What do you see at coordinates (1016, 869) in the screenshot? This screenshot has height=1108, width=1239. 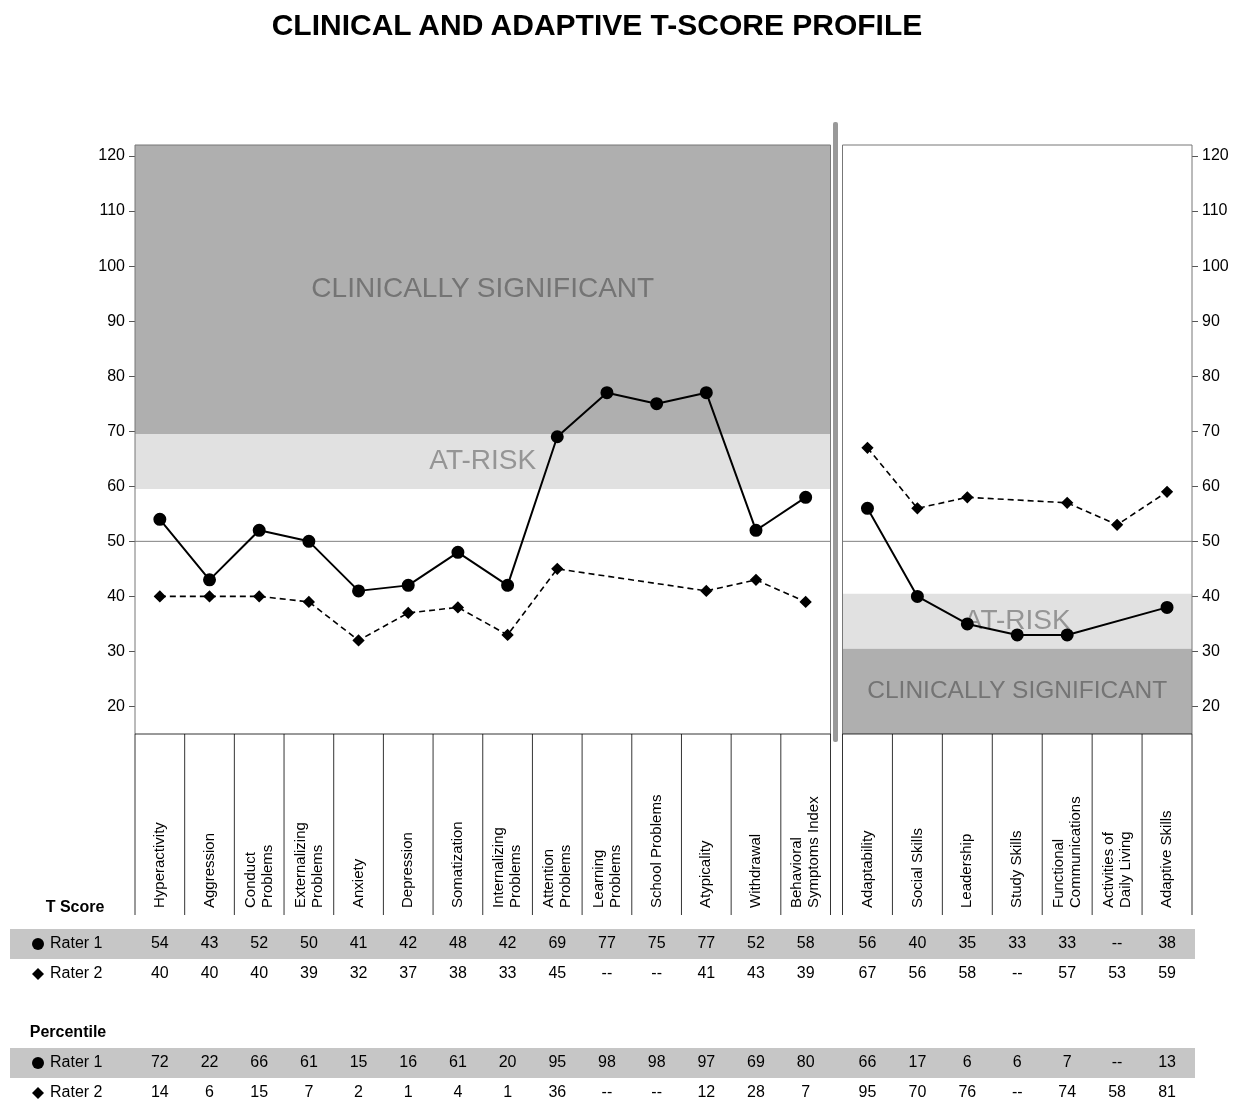 I see `x-tick-label: Study Skills` at bounding box center [1016, 869].